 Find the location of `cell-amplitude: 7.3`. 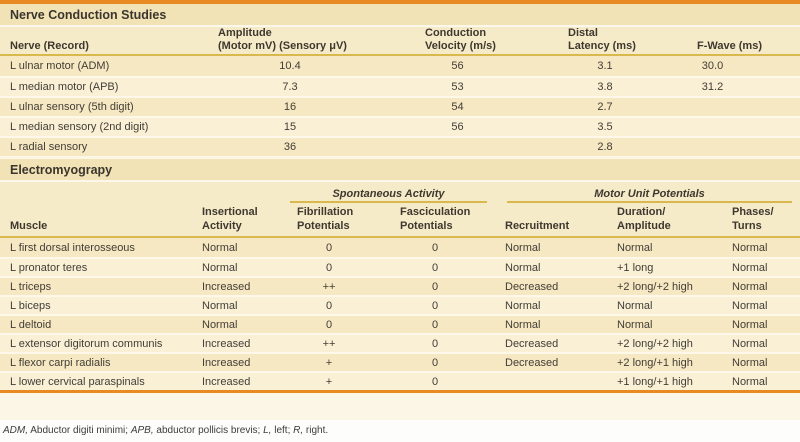

cell-amplitude: 7.3 is located at coordinates (290, 87).